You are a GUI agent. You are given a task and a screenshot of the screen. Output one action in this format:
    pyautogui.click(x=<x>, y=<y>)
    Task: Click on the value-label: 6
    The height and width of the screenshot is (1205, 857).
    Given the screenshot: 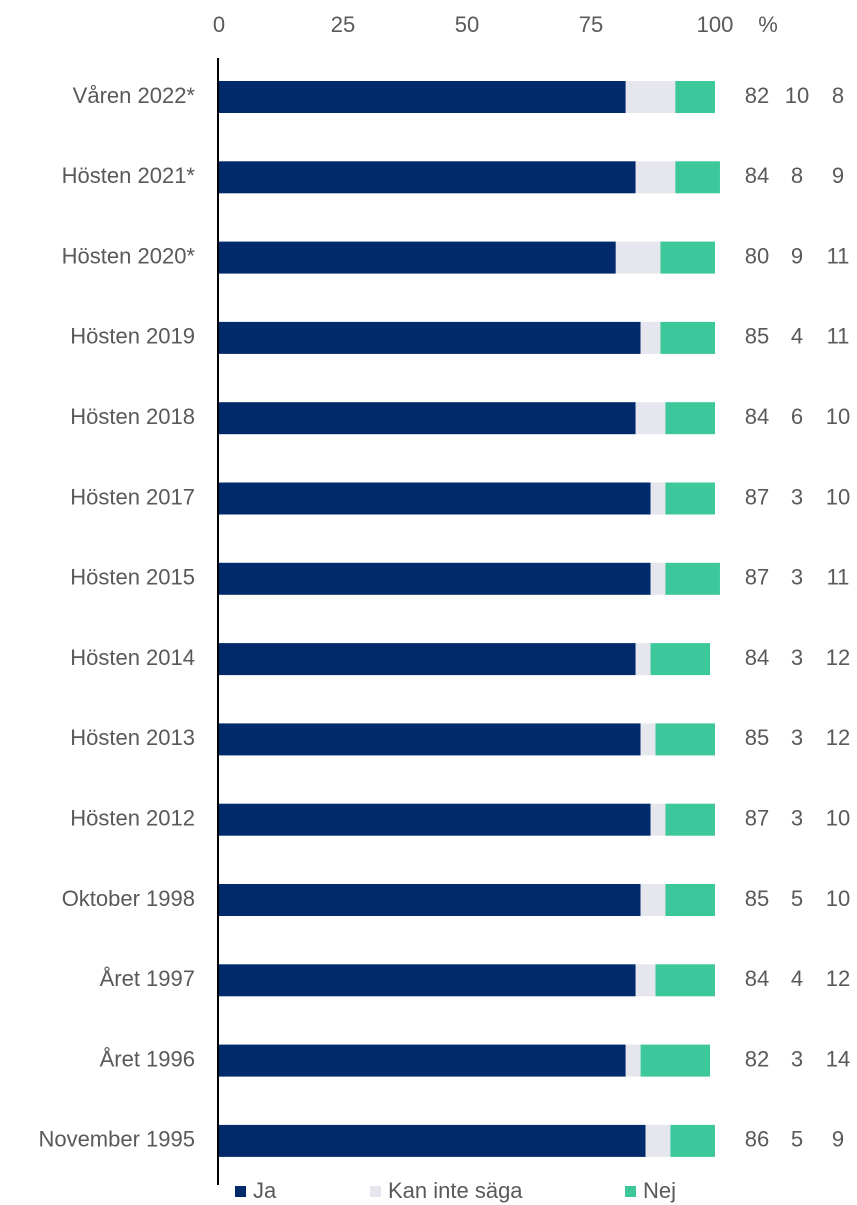 What is the action you would take?
    pyautogui.click(x=797, y=416)
    